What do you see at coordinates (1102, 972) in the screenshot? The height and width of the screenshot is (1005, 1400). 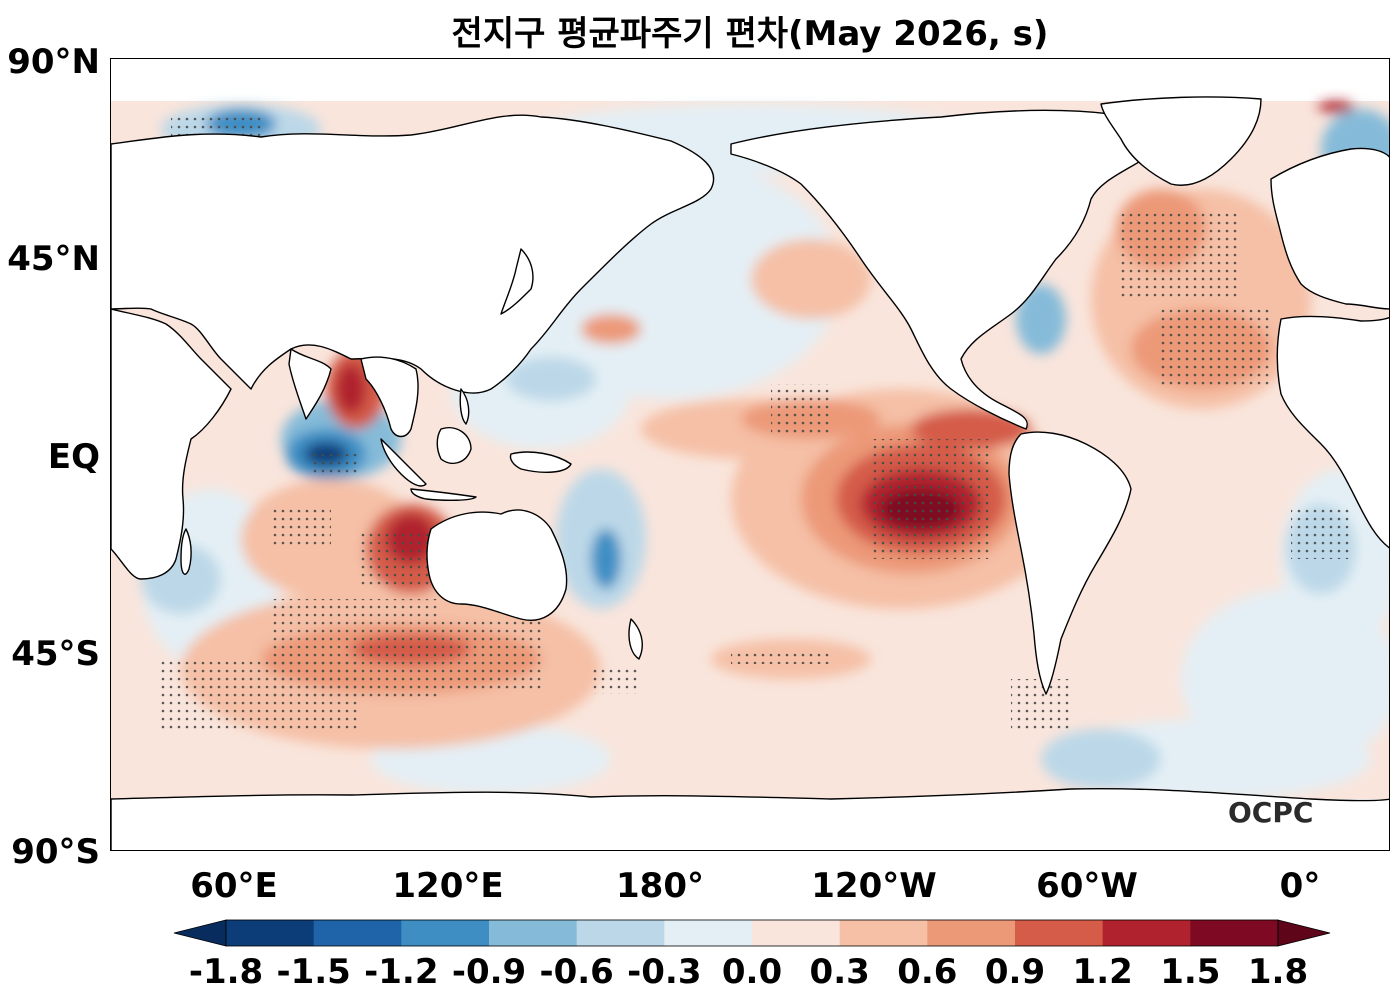 I see `colorbar-tick-label: 1.2` at bounding box center [1102, 972].